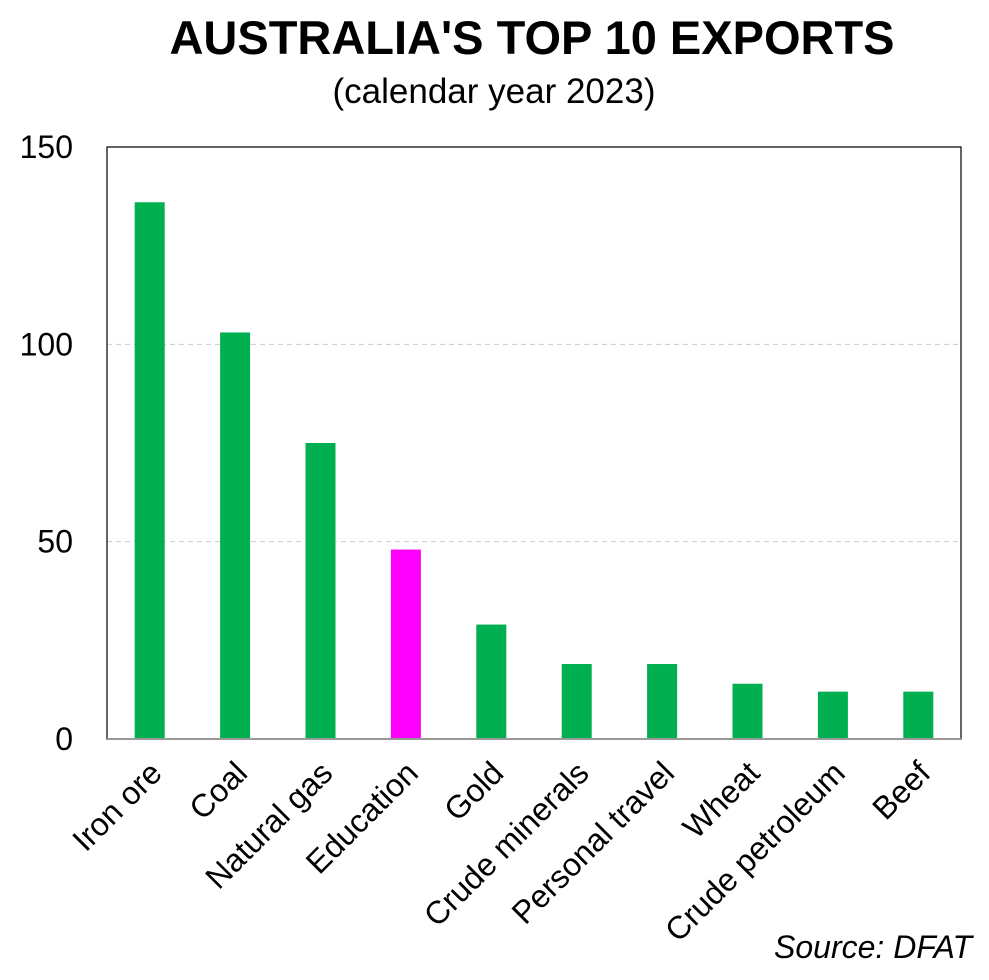 The image size is (989, 980). I want to click on bar-personal-travel, so click(662, 701).